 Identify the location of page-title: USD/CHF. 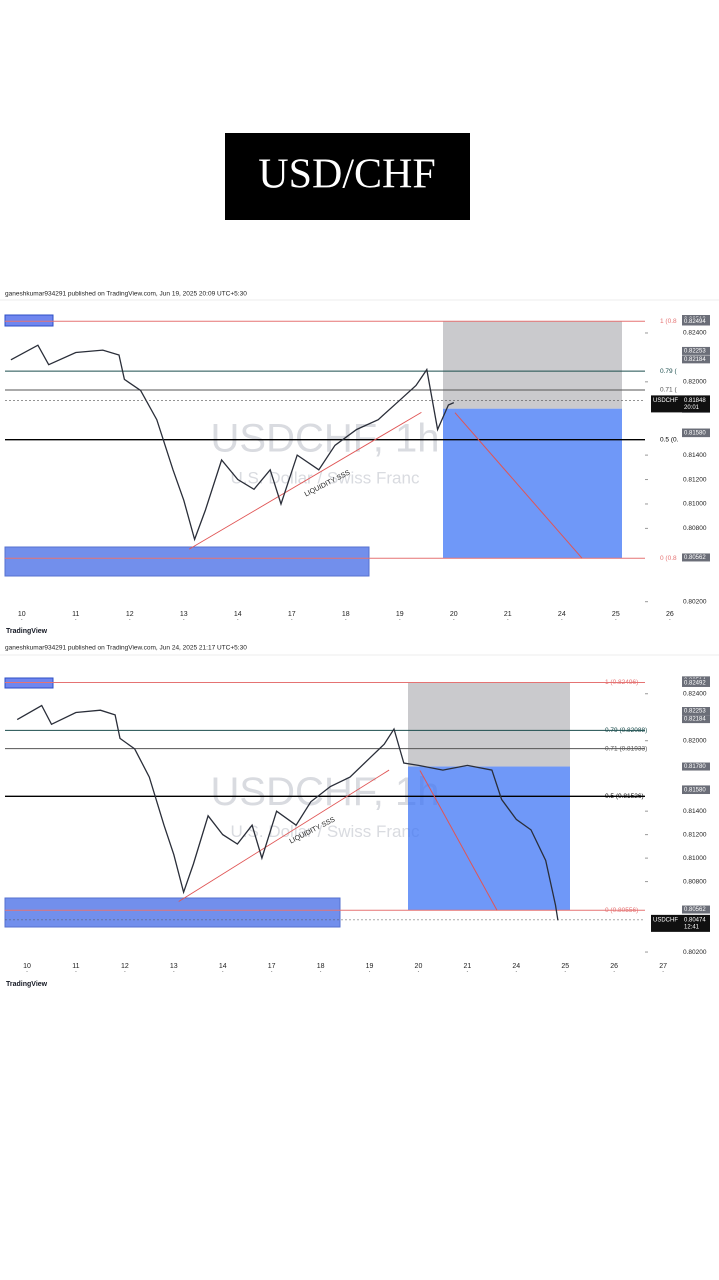
(346, 175).